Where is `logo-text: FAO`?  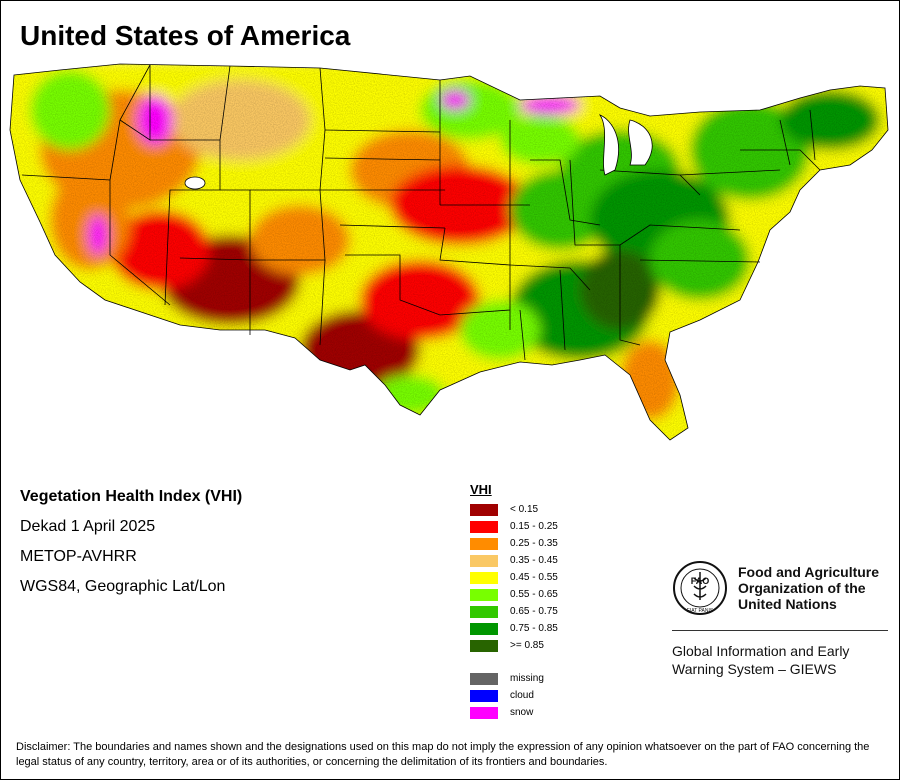
logo-text: FAO is located at coordinates (700, 581).